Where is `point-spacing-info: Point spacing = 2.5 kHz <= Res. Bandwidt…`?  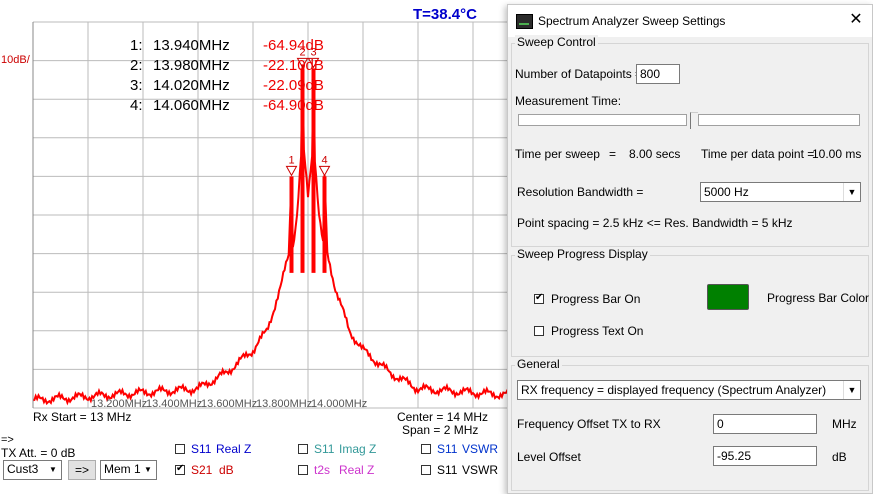
point-spacing-info: Point spacing = 2.5 kHz <= Res. Bandwidt… is located at coordinates (655, 223).